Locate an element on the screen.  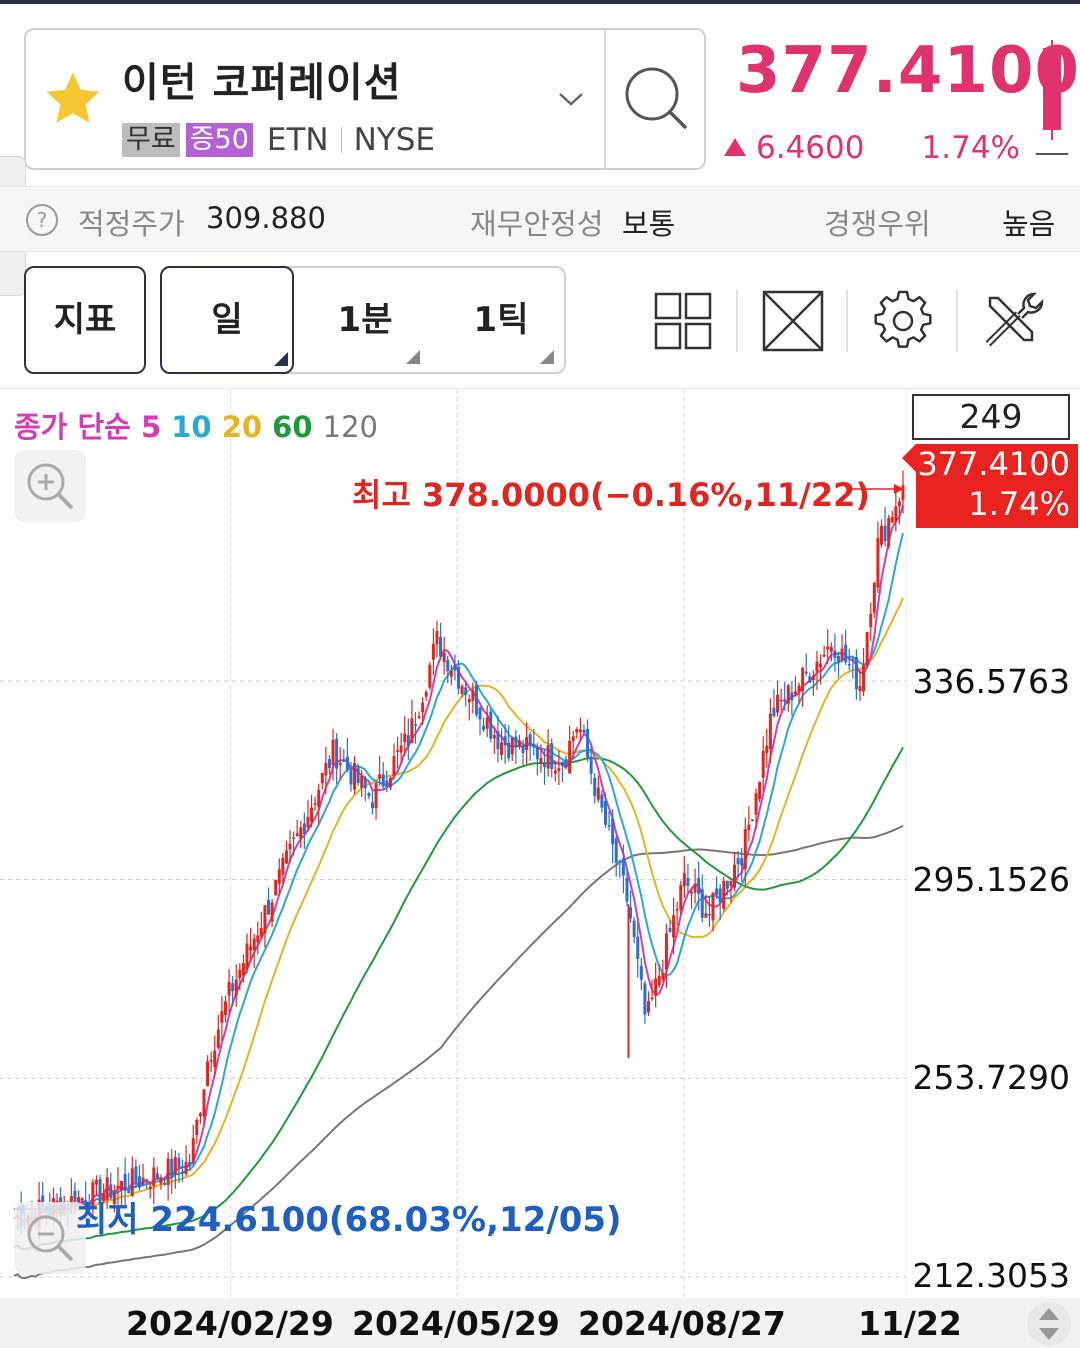
period-minute-button: 1분 is located at coordinates (365, 320).